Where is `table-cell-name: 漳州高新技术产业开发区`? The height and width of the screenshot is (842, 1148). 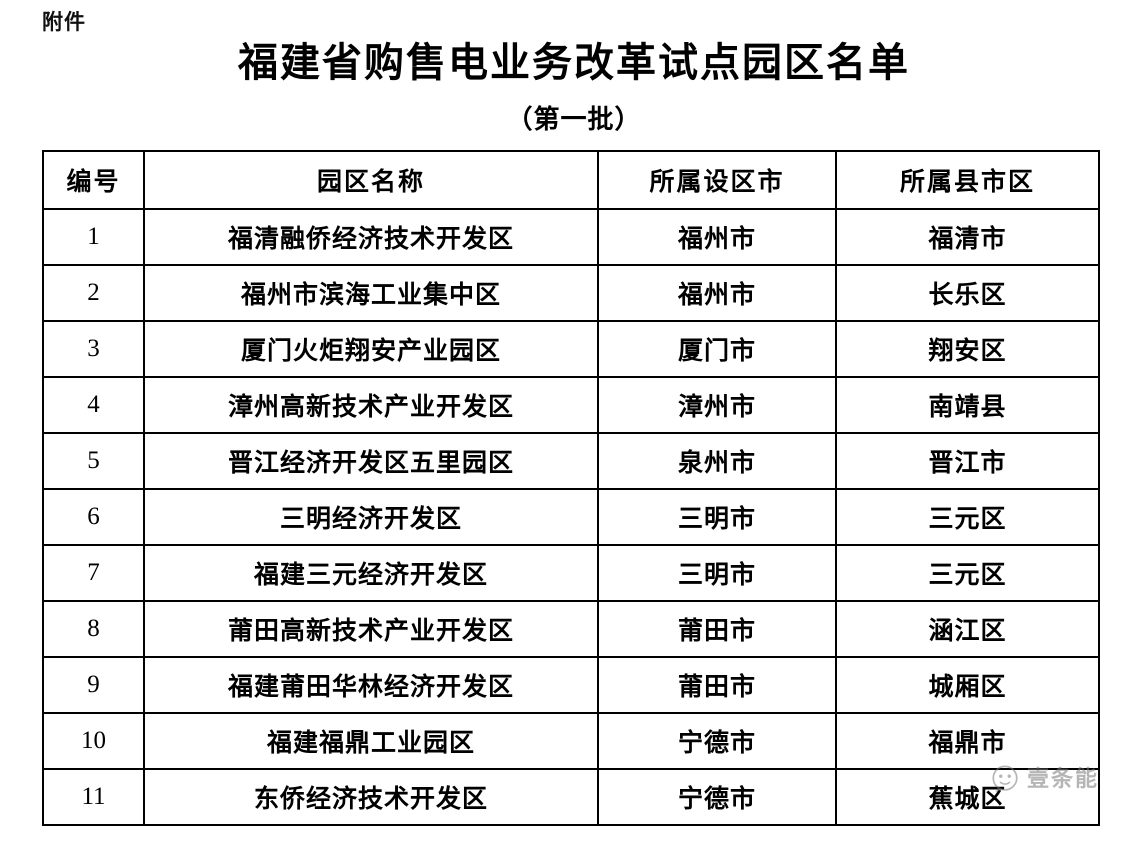
table-cell-name: 漳州高新技术产业开发区 is located at coordinates (371, 405).